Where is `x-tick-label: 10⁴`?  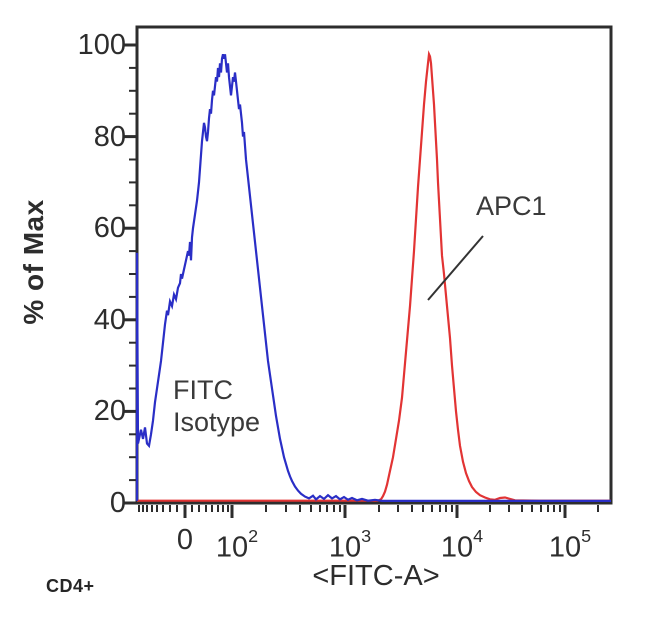
x-tick-label: 10⁴ is located at coordinates (462, 544).